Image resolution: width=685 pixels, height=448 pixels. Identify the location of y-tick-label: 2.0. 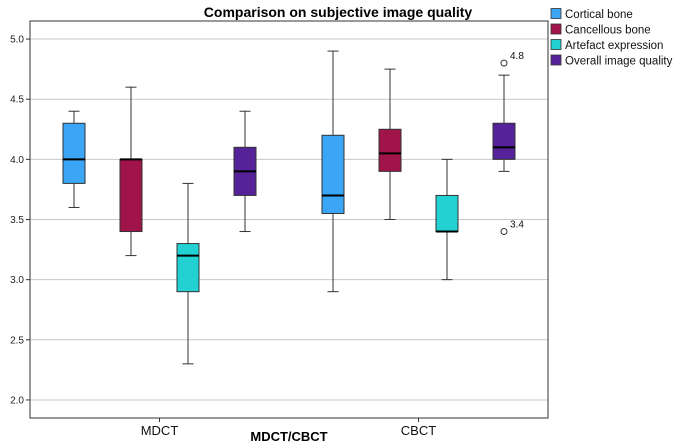
(17, 400).